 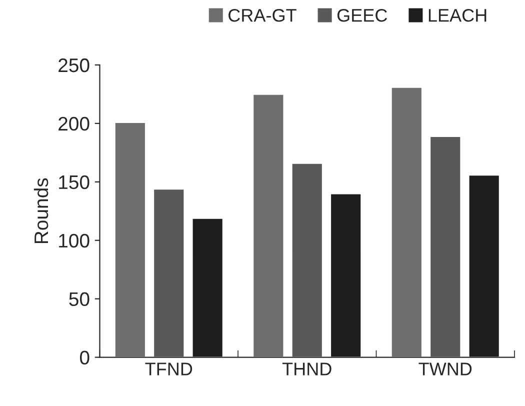 I want to click on legend-label: LEACH, so click(x=457, y=15).